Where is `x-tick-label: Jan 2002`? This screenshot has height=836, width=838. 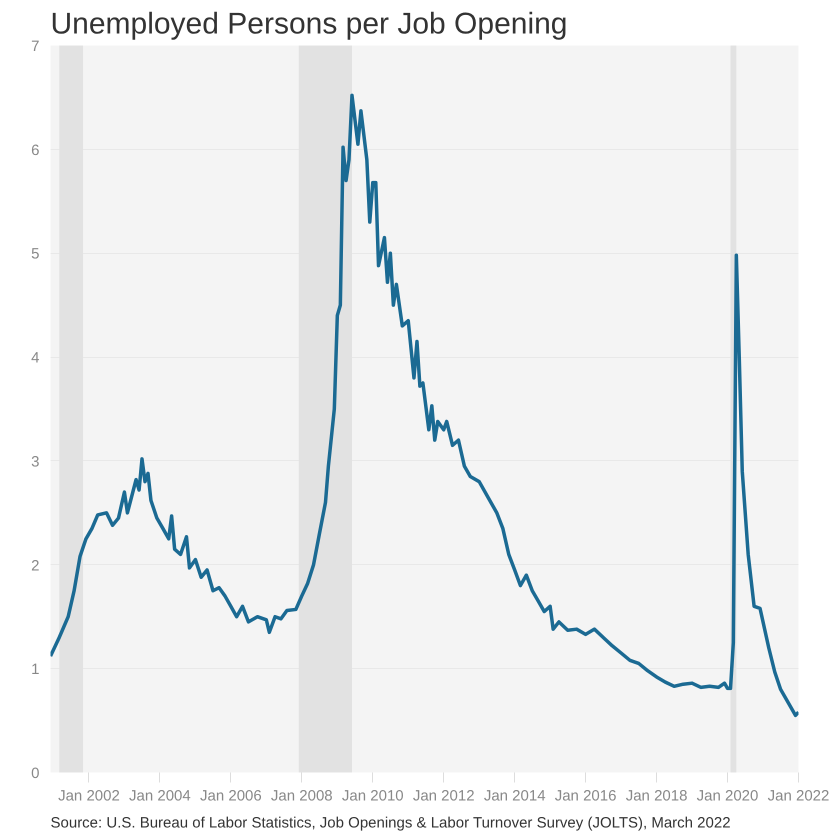 x-tick-label: Jan 2002 is located at coordinates (89, 796).